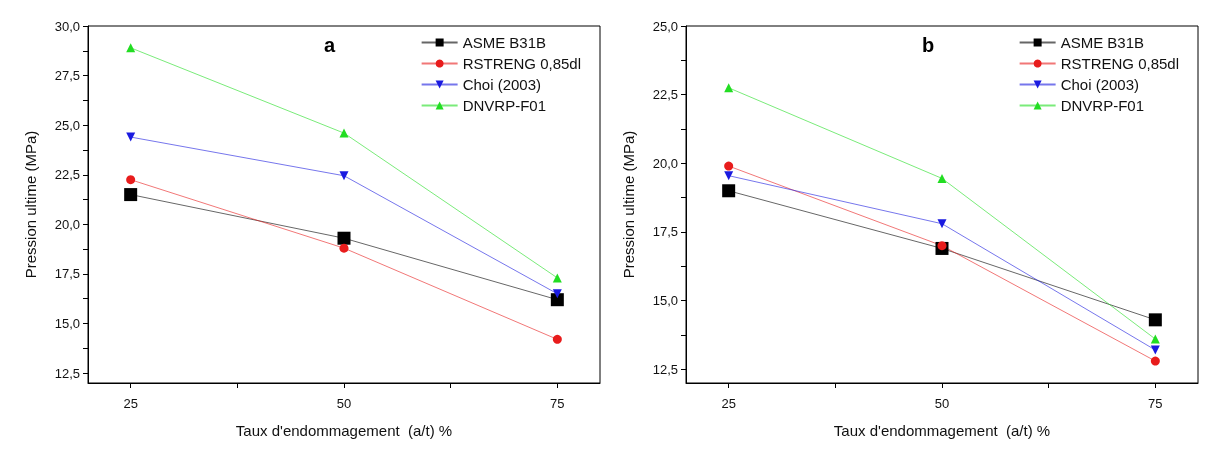  Describe the element at coordinates (67, 76) in the screenshot. I see `y-tick-label: 27,5` at that location.